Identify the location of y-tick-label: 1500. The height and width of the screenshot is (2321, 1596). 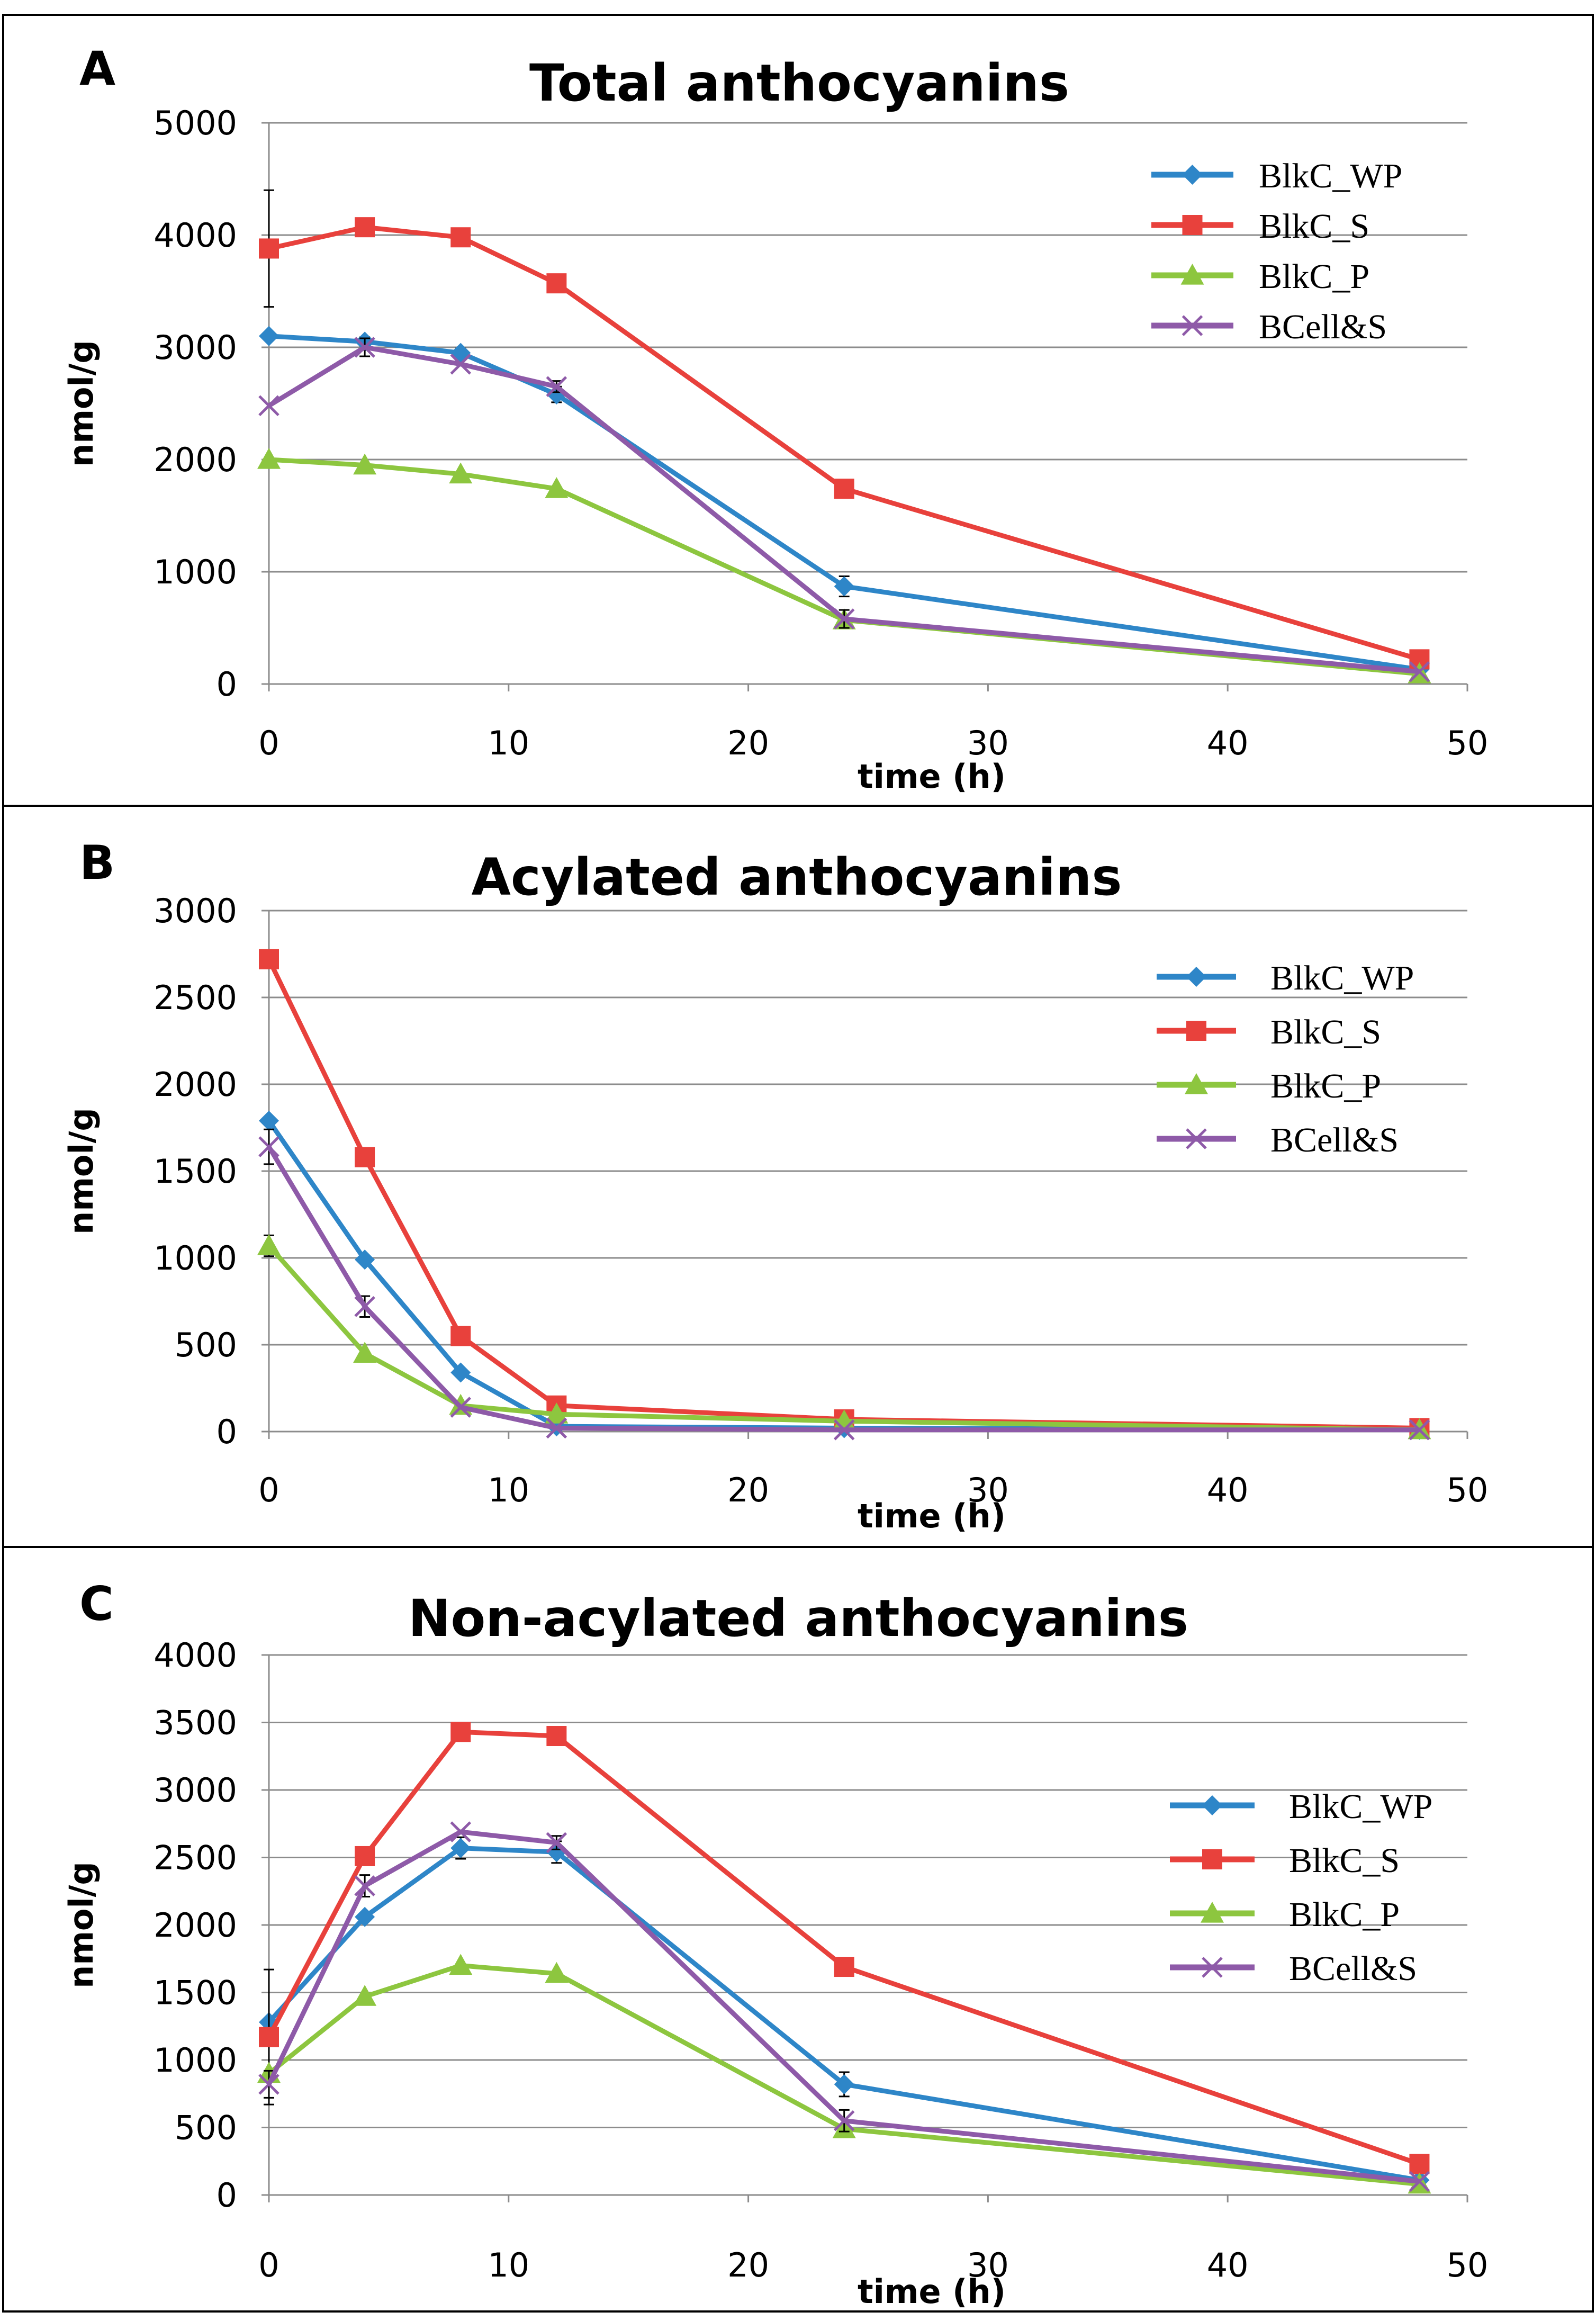
(195, 1171).